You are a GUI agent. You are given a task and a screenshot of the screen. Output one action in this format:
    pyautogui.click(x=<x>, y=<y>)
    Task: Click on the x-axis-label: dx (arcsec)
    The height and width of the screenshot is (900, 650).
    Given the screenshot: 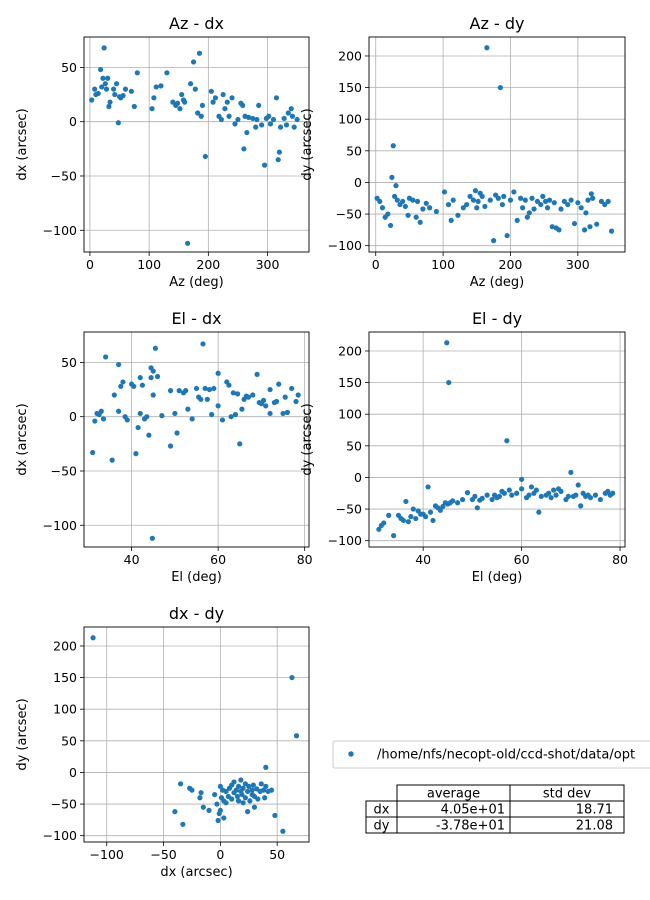 What is the action you would take?
    pyautogui.click(x=196, y=872)
    